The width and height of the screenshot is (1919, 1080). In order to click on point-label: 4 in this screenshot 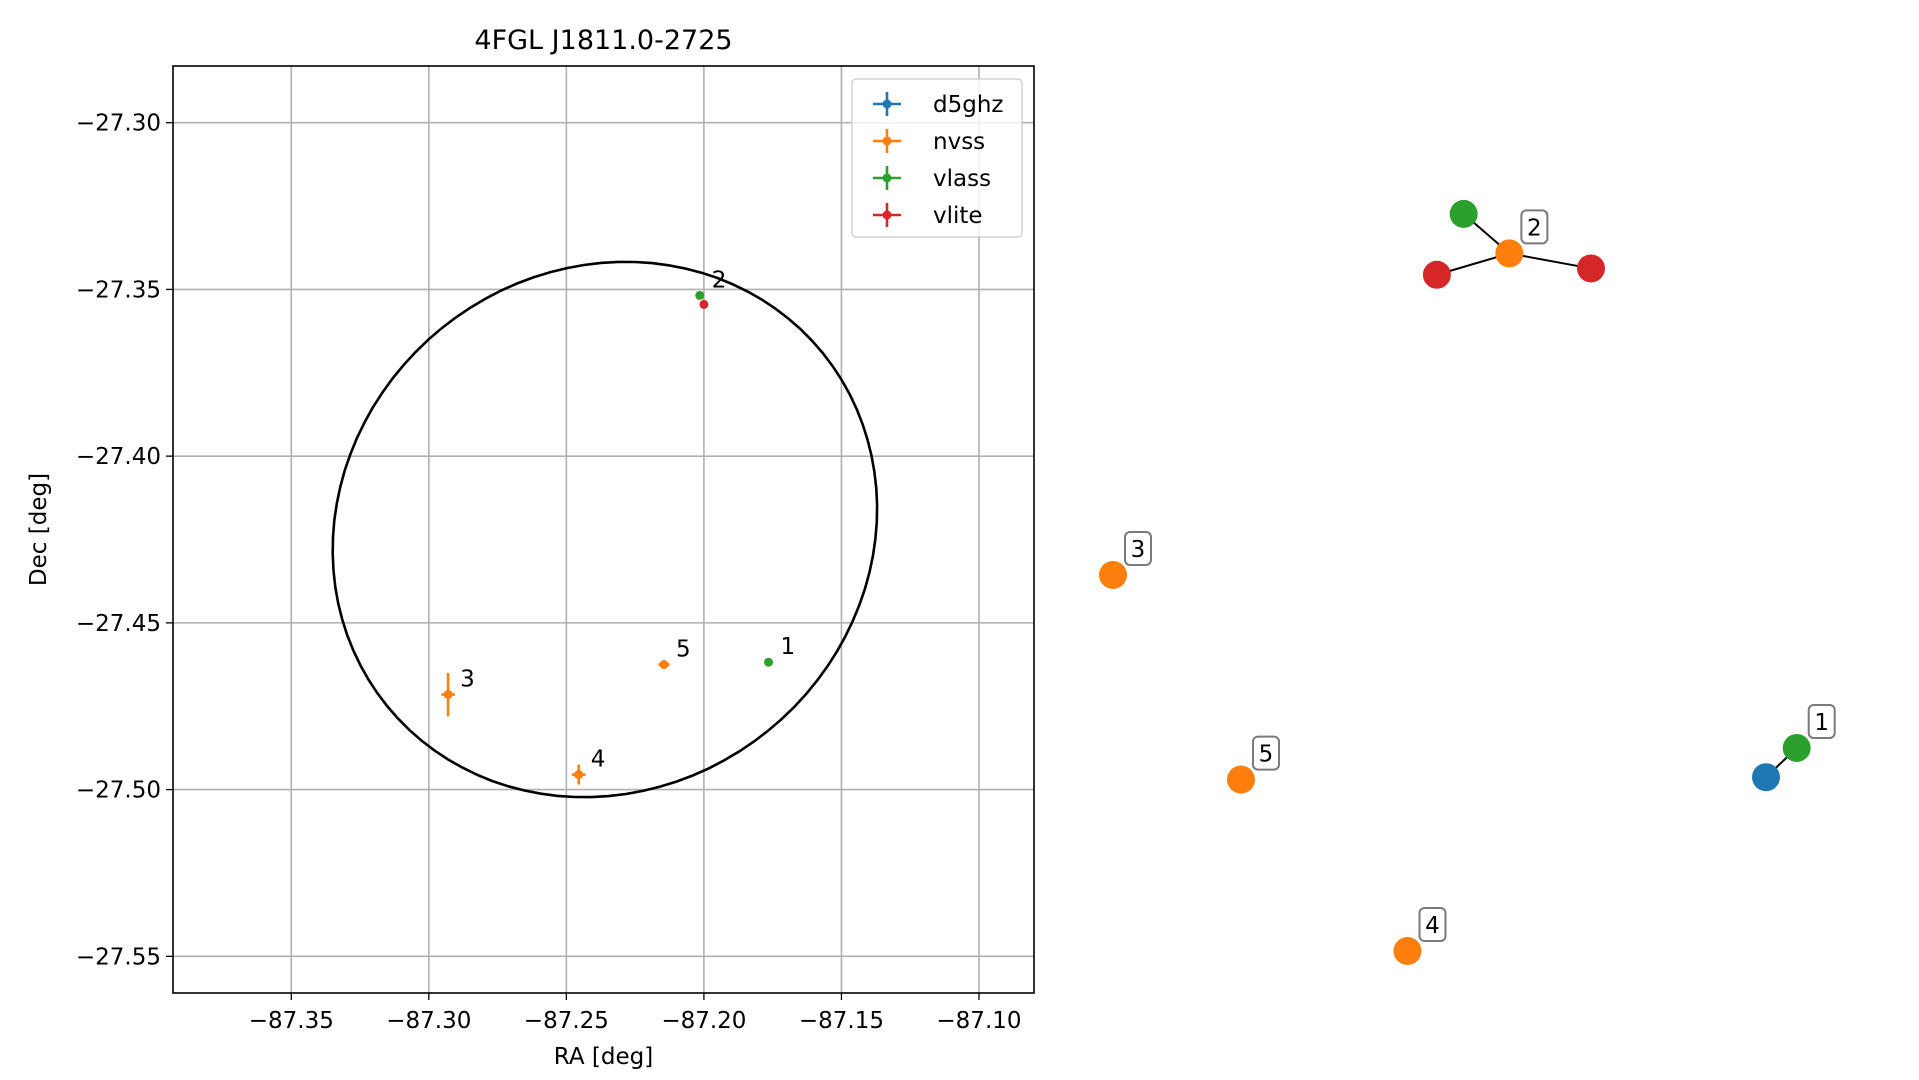, I will do `click(598, 760)`.